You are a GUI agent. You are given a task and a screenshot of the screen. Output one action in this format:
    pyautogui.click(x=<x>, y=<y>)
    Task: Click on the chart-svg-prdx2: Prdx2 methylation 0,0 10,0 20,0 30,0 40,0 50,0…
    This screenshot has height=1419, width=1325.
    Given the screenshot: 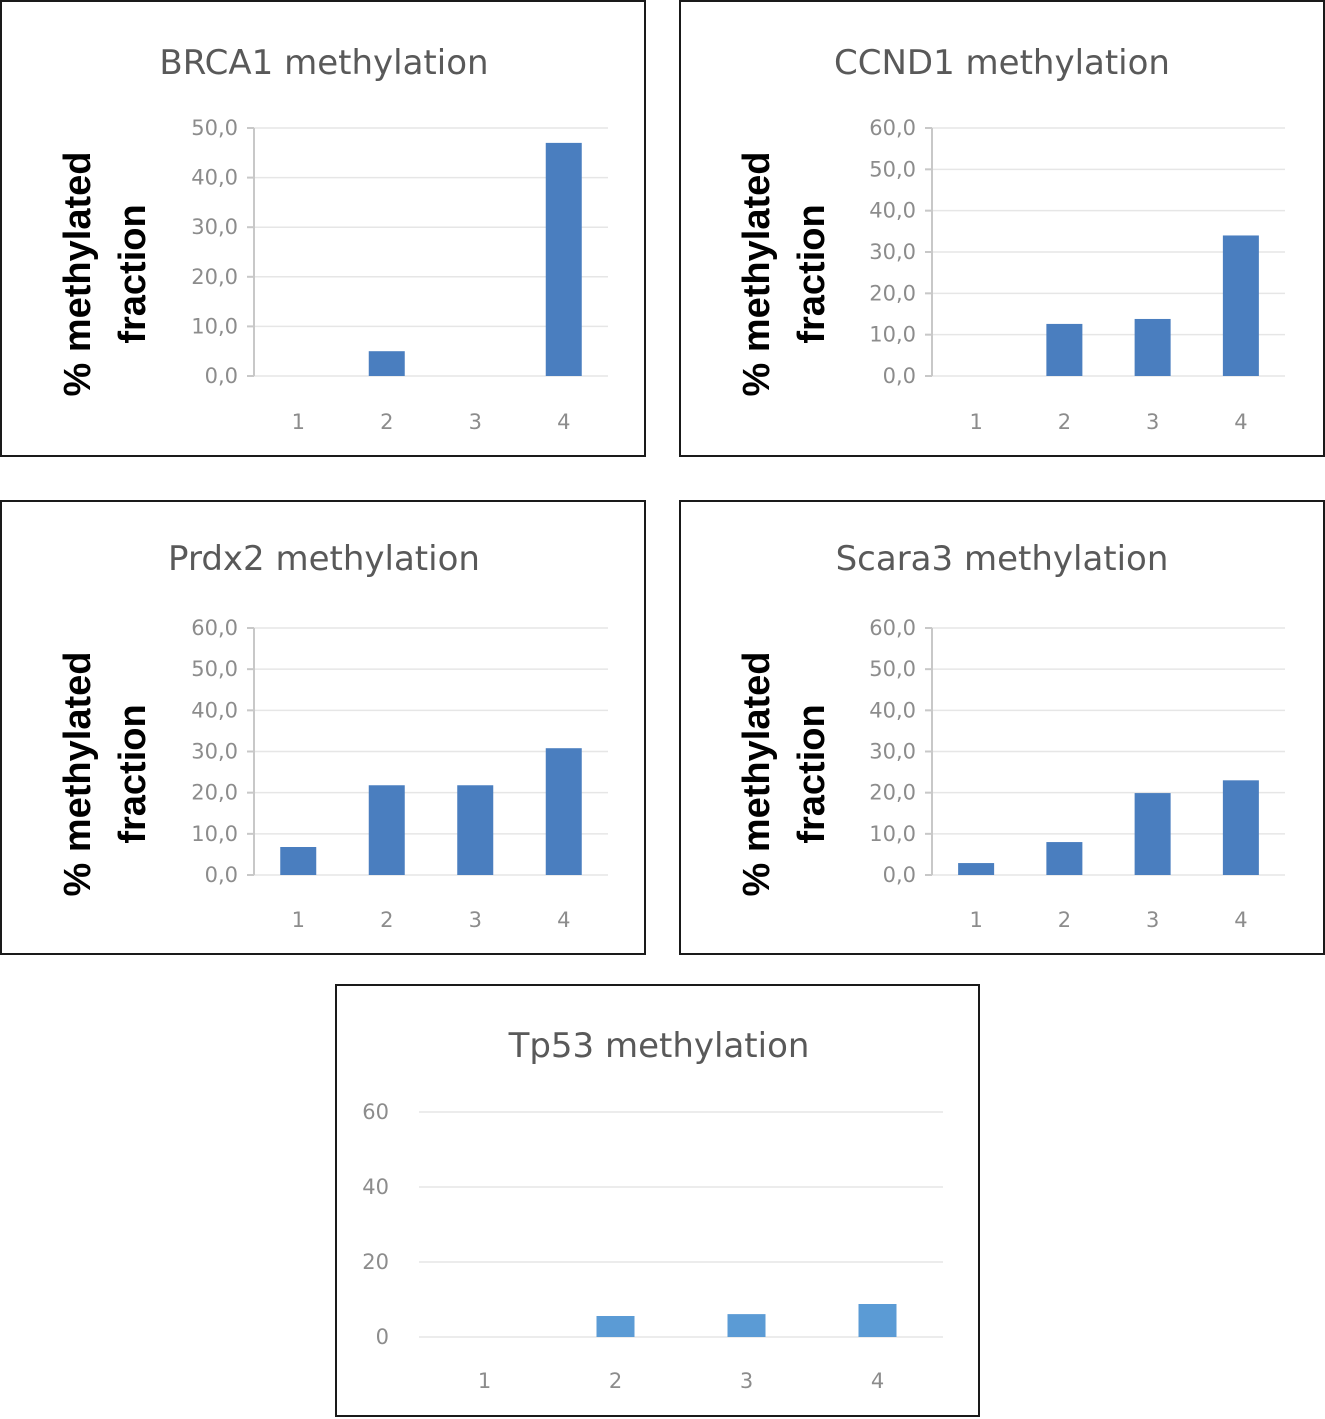 What is the action you would take?
    pyautogui.click(x=332, y=735)
    